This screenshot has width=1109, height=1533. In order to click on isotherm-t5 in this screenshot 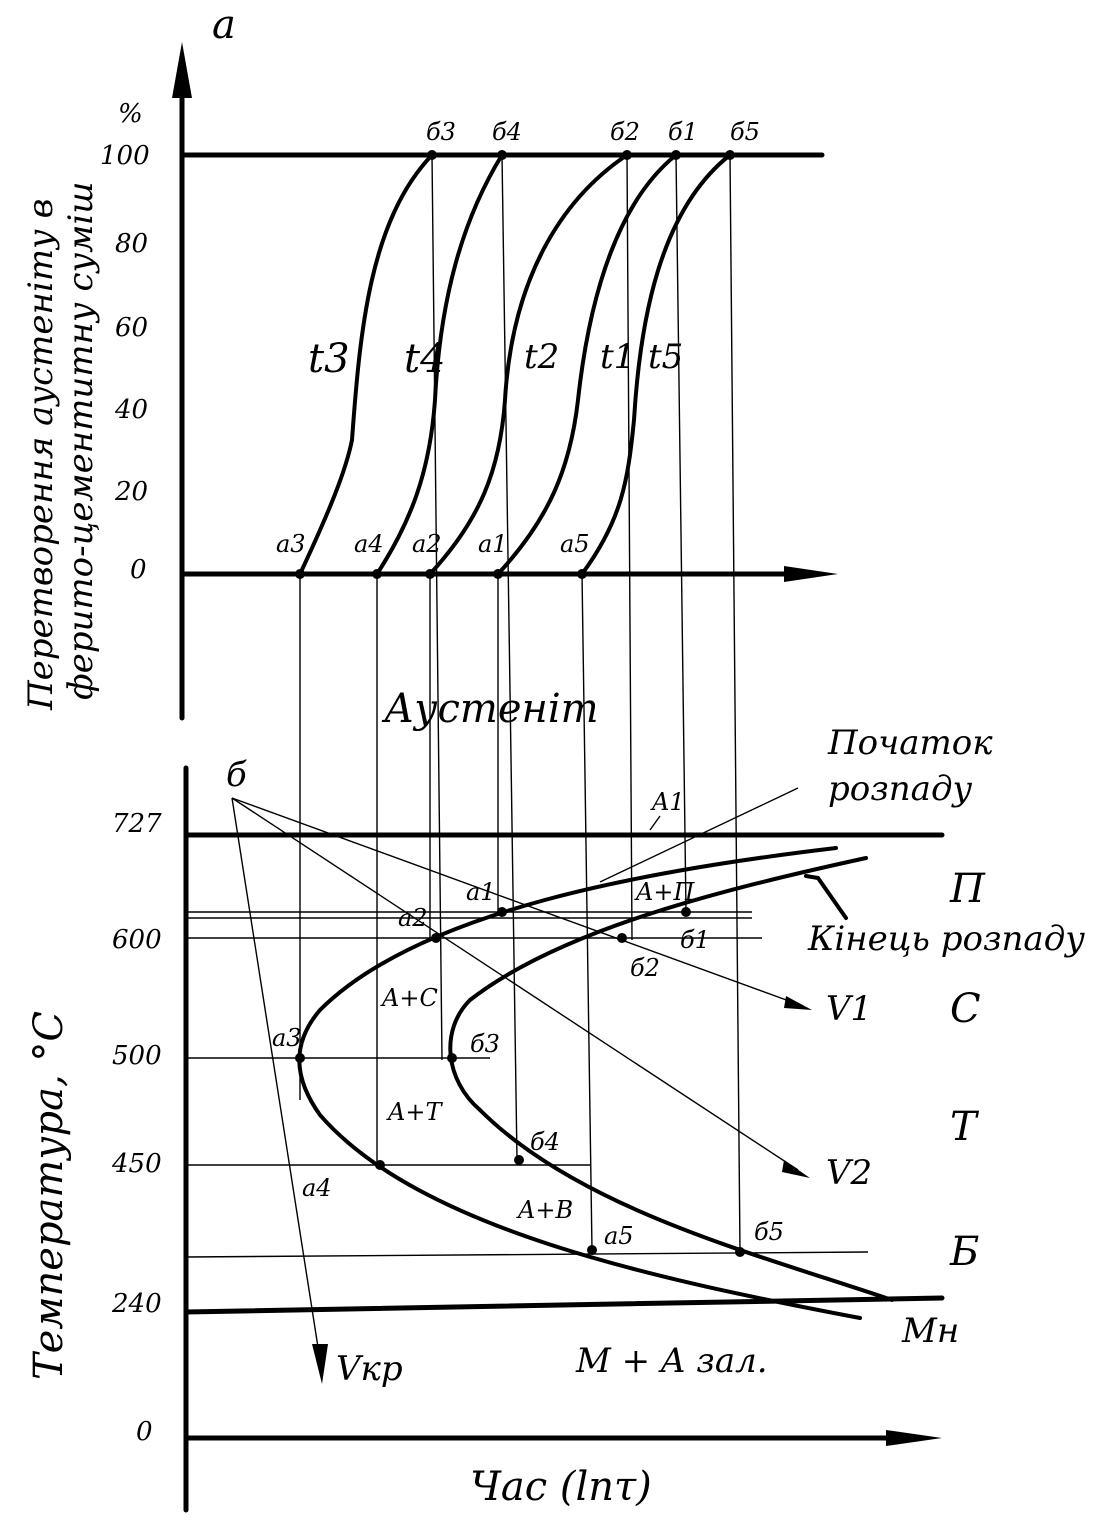, I will do `click(527, 1254)`.